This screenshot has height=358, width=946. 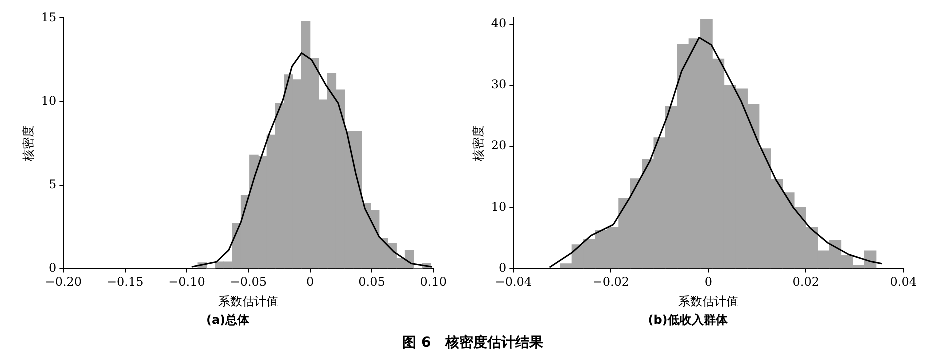 I want to click on text: (b)低收入群体, so click(x=688, y=319).